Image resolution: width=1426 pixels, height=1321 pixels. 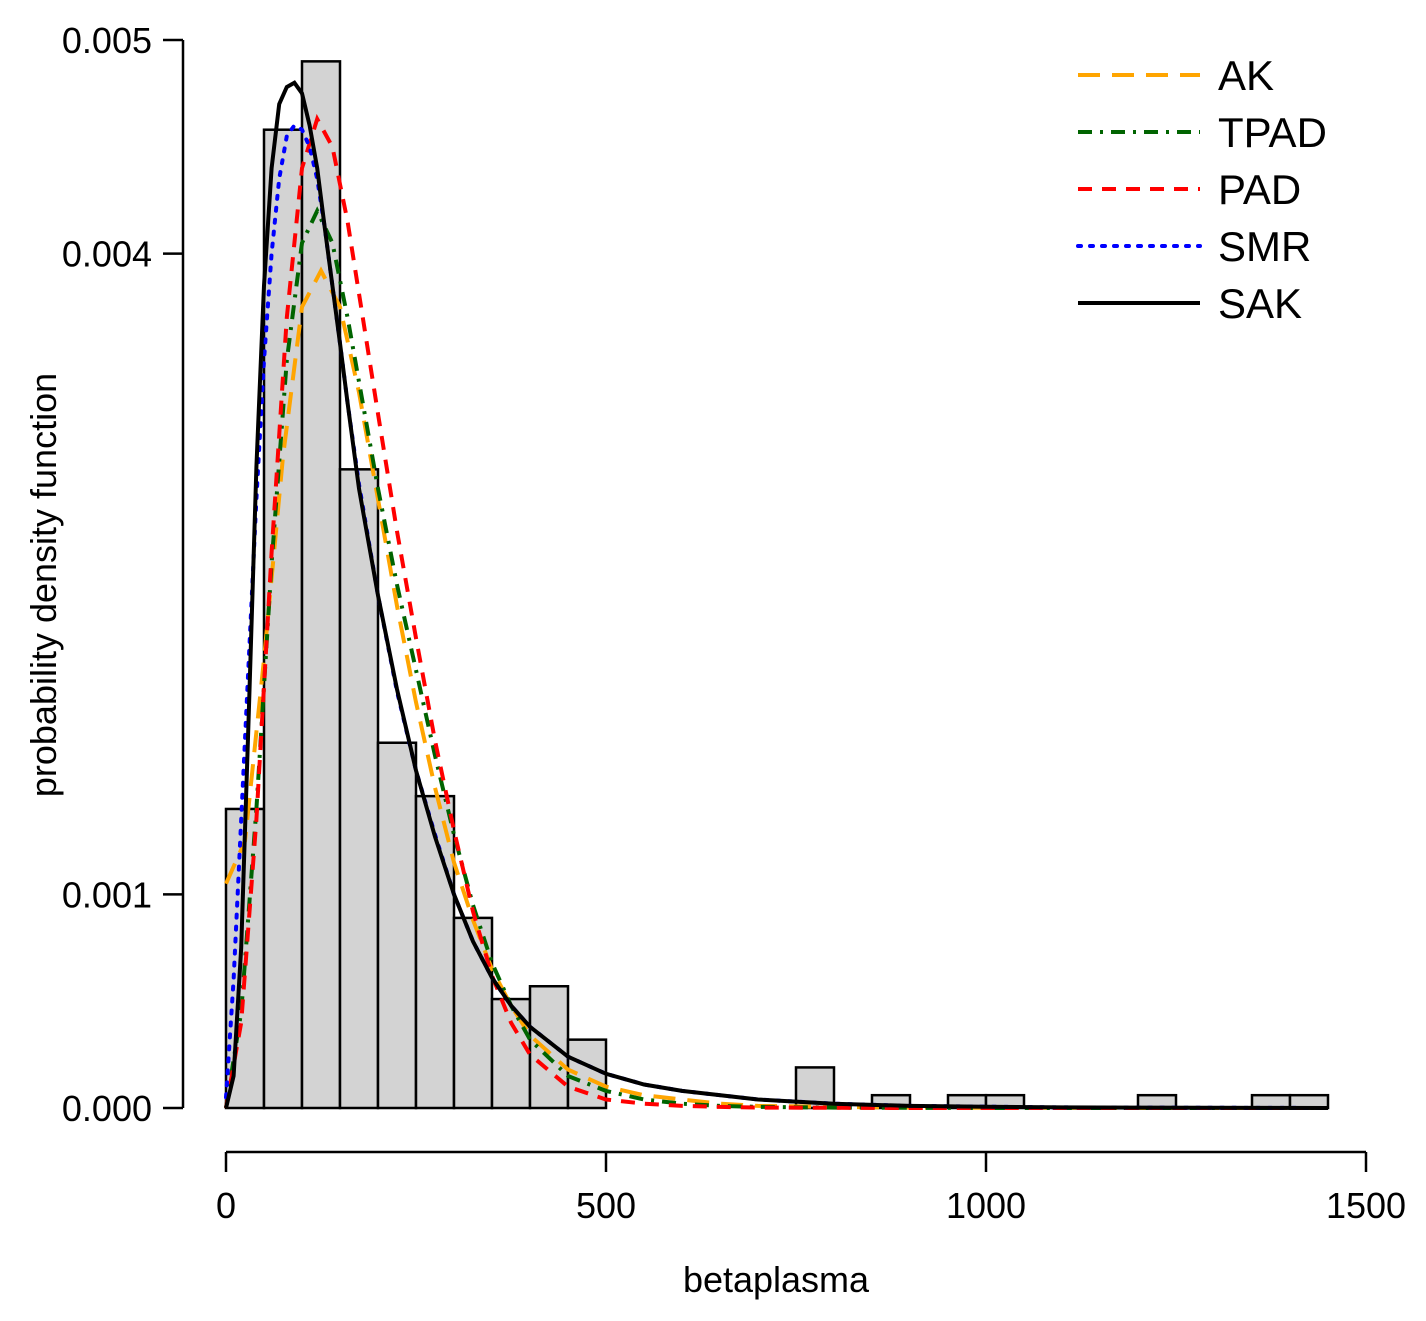 I want to click on y-tick-label: 0.000, so click(x=107, y=1108).